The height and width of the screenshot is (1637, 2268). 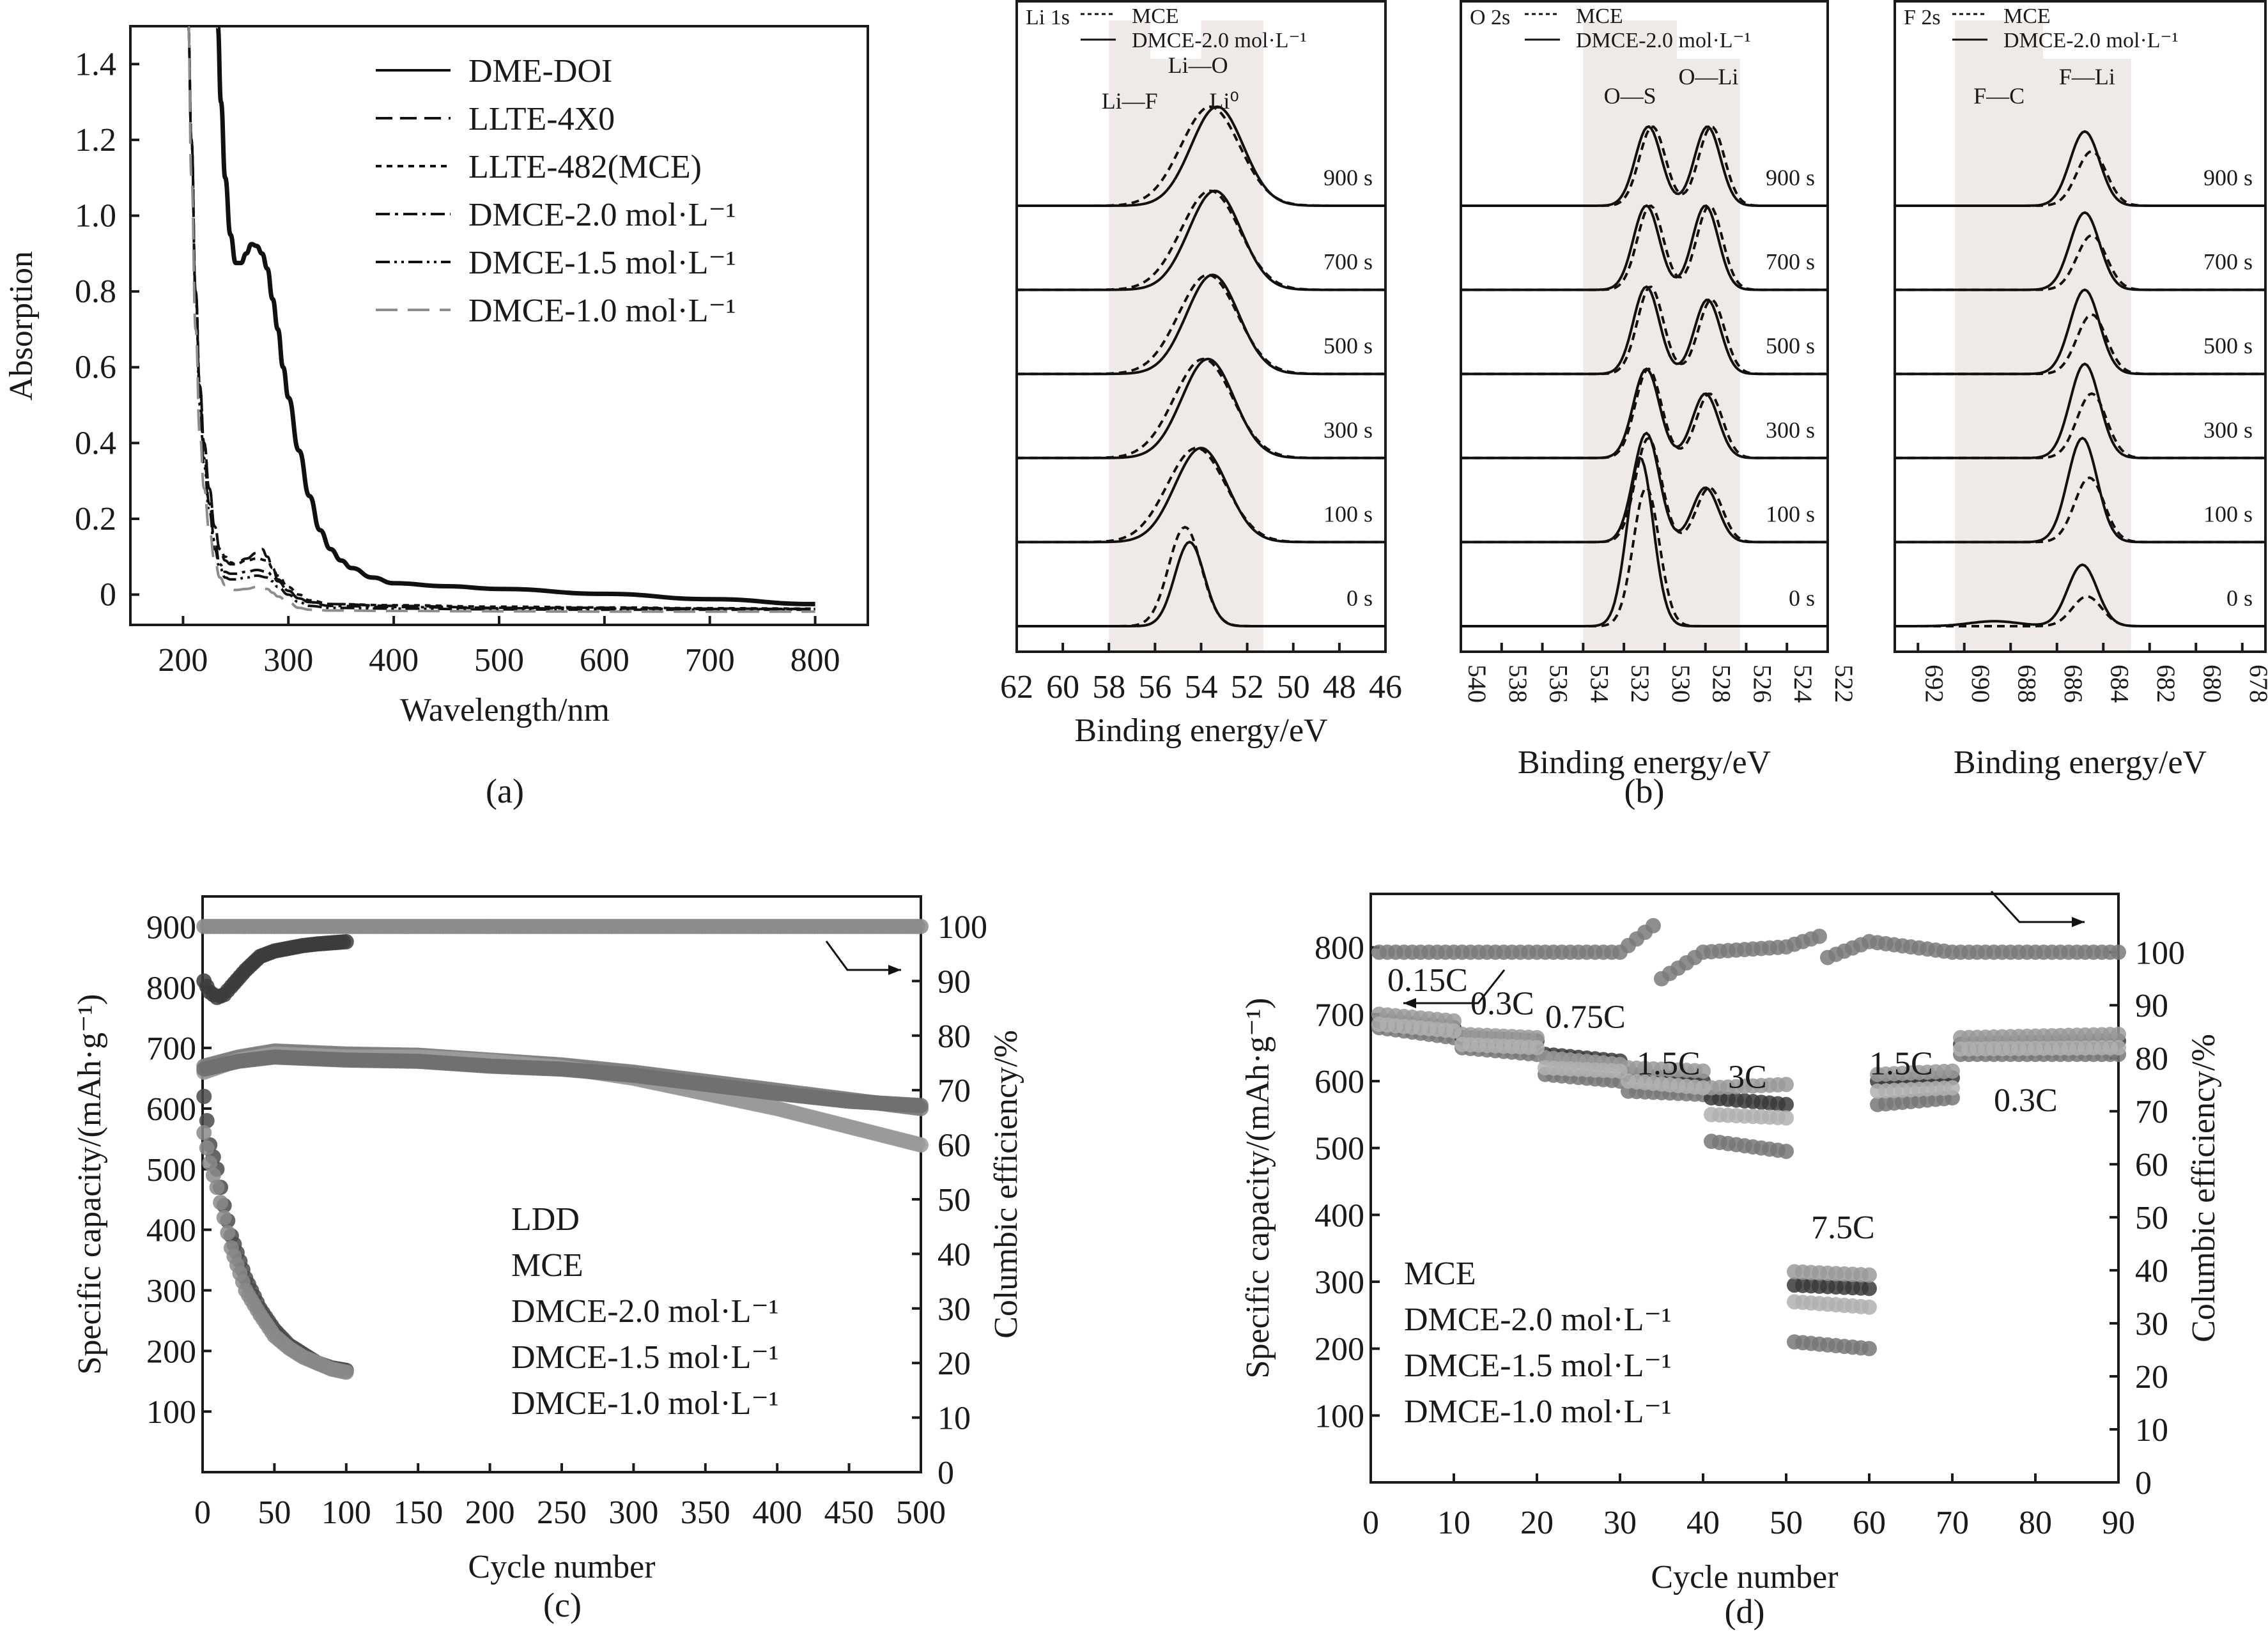 I want to click on x-tick-label: 530, so click(x=1681, y=684).